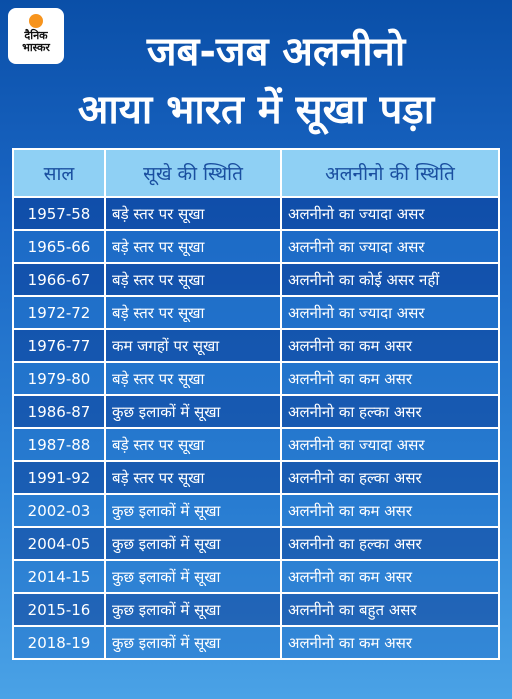 This screenshot has width=512, height=699. Describe the element at coordinates (59, 642) in the screenshot. I see `table-cell: 2018-19` at that location.